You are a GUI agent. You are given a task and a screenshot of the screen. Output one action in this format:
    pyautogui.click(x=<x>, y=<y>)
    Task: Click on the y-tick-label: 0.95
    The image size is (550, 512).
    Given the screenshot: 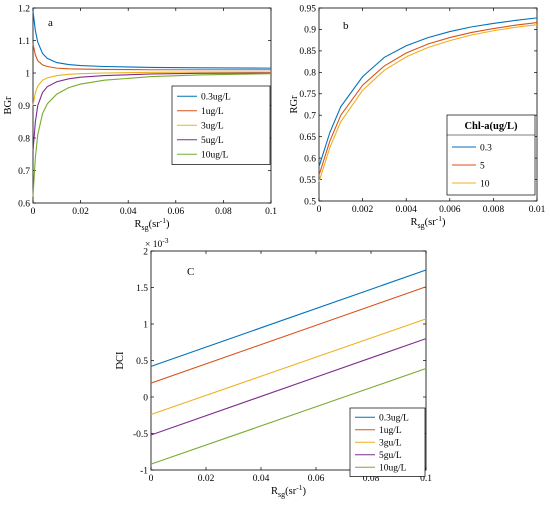 What is the action you would take?
    pyautogui.click(x=307, y=9)
    